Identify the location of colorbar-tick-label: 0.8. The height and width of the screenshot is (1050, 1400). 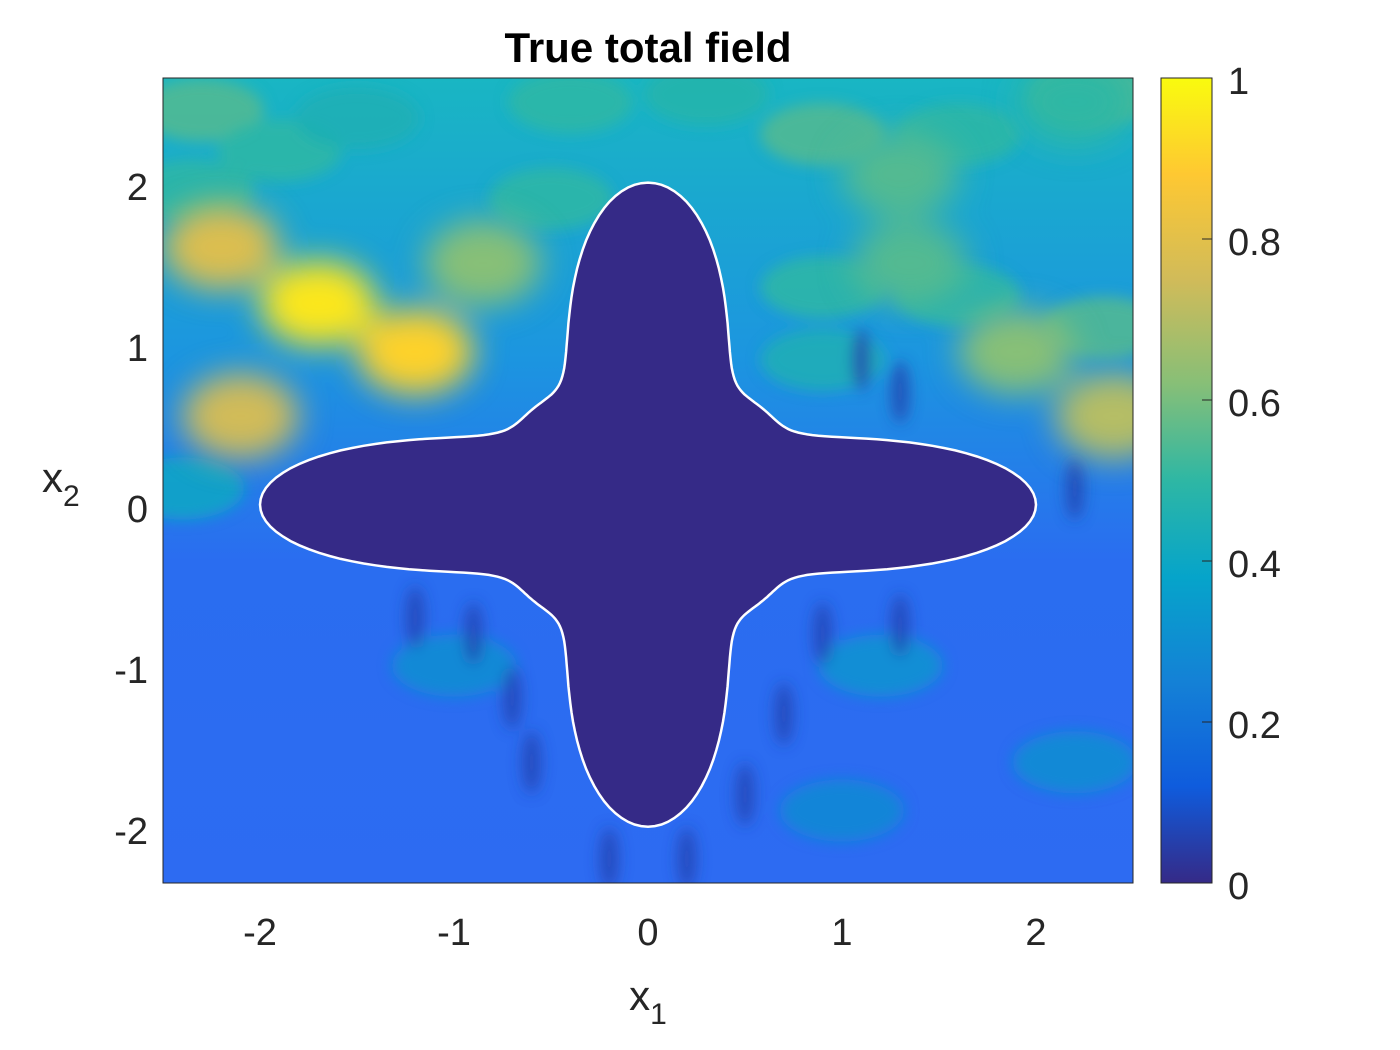
(1254, 243).